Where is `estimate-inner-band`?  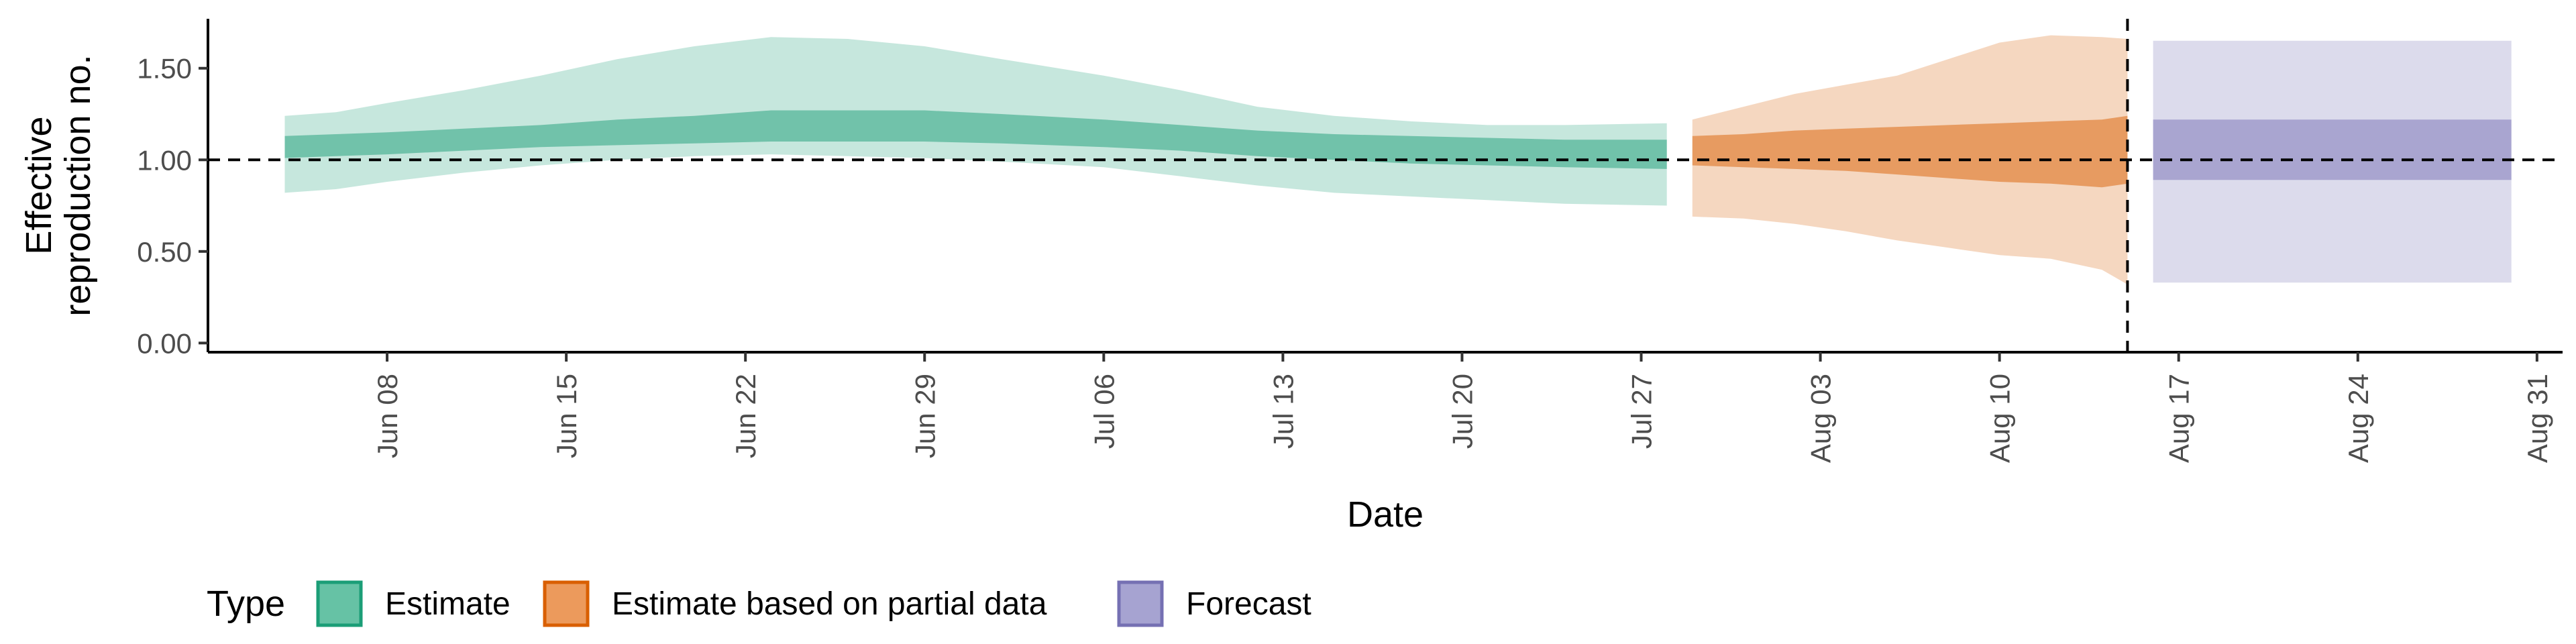 estimate-inner-band is located at coordinates (975, 139).